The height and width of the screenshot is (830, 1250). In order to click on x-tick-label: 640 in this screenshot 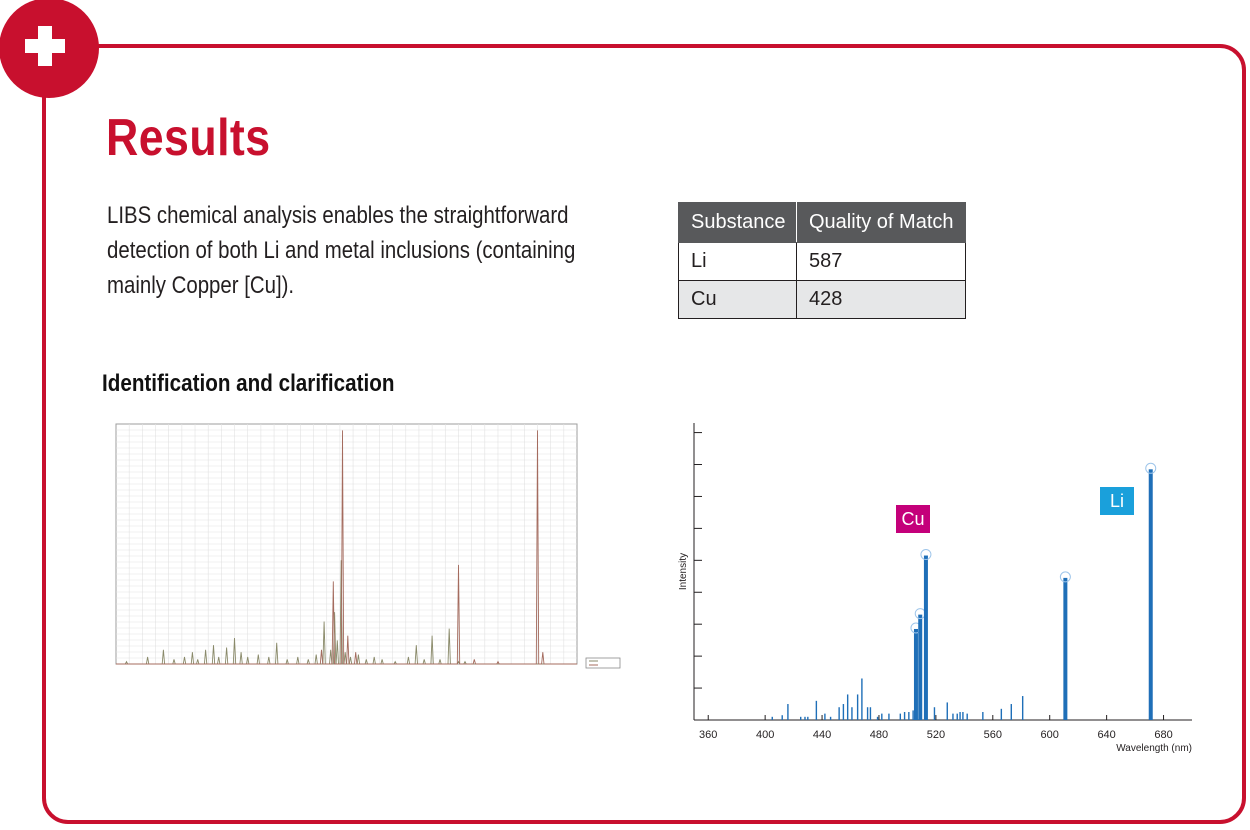, I will do `click(1106, 735)`.